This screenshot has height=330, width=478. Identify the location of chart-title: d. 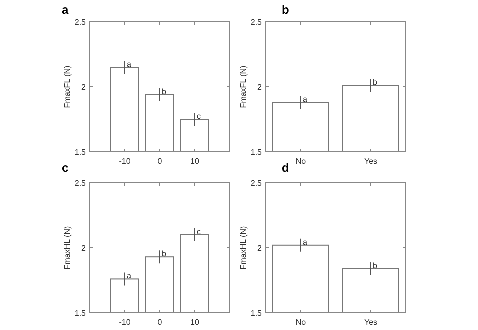
(286, 168).